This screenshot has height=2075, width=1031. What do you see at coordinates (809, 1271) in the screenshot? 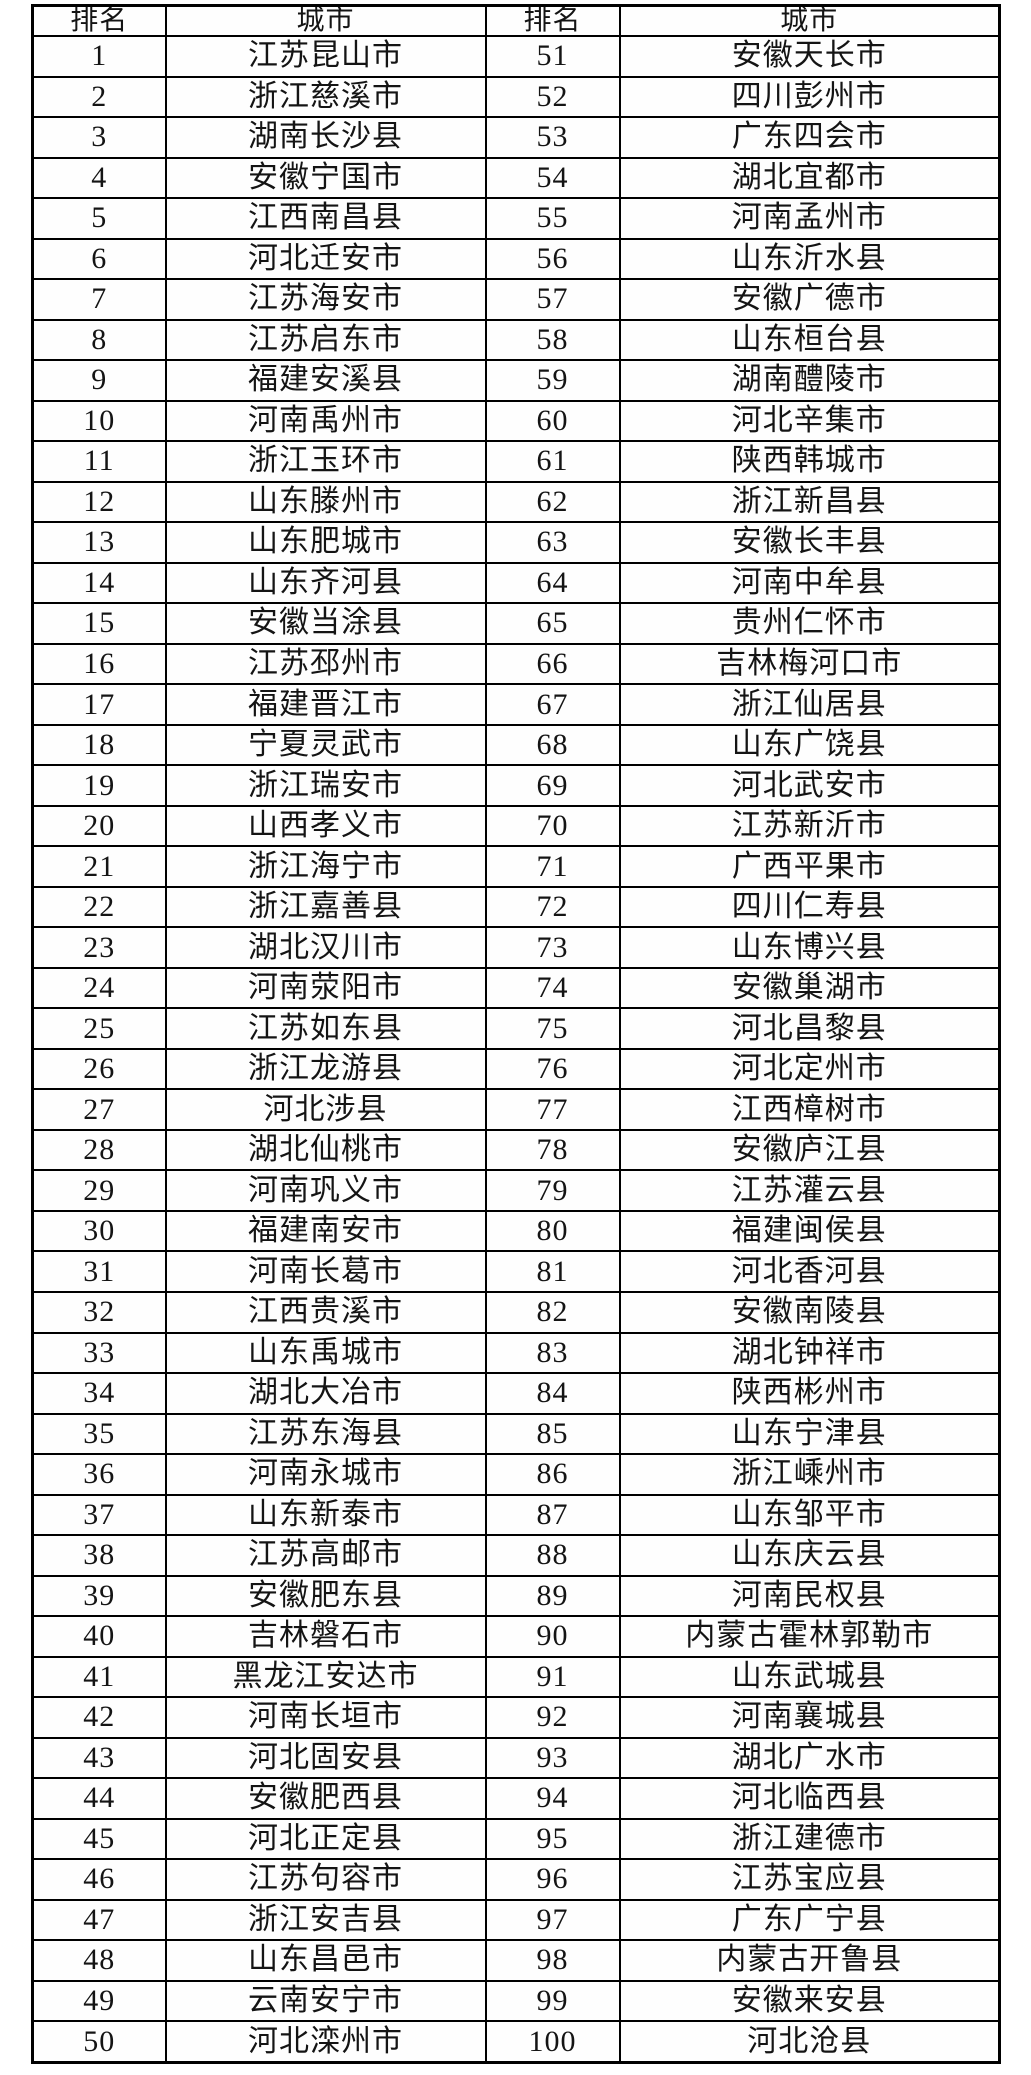
I see `city-cell-right: 河北香河县` at bounding box center [809, 1271].